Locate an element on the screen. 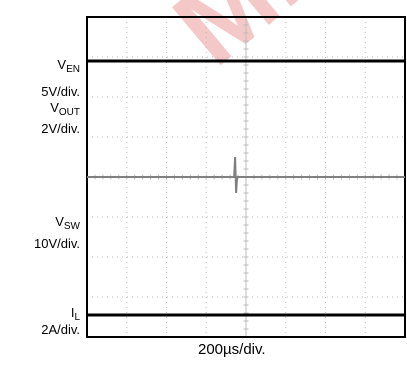 The image size is (407, 366). vout-label-main: V is located at coordinates (54, 107).